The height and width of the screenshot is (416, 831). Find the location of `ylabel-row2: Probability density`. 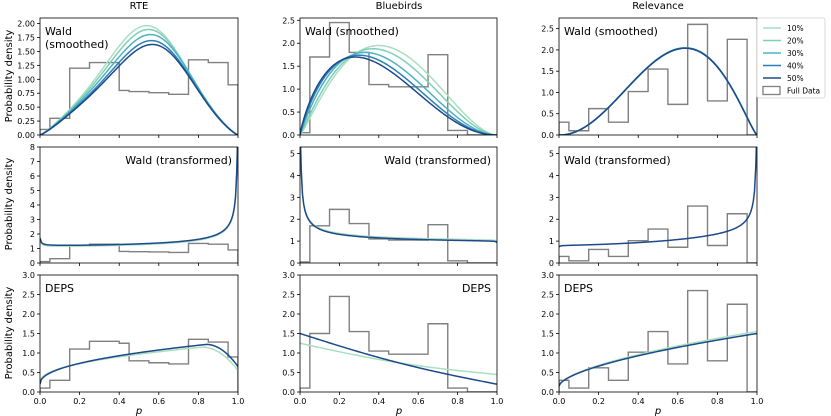

ylabel-row2: Probability density is located at coordinates (9, 204).